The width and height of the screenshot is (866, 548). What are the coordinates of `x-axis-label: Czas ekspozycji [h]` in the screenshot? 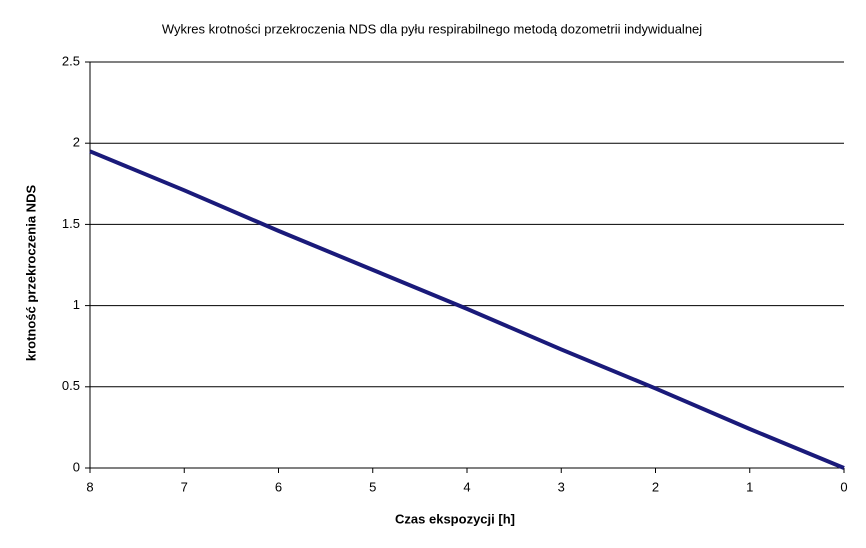 It's located at (455, 518).